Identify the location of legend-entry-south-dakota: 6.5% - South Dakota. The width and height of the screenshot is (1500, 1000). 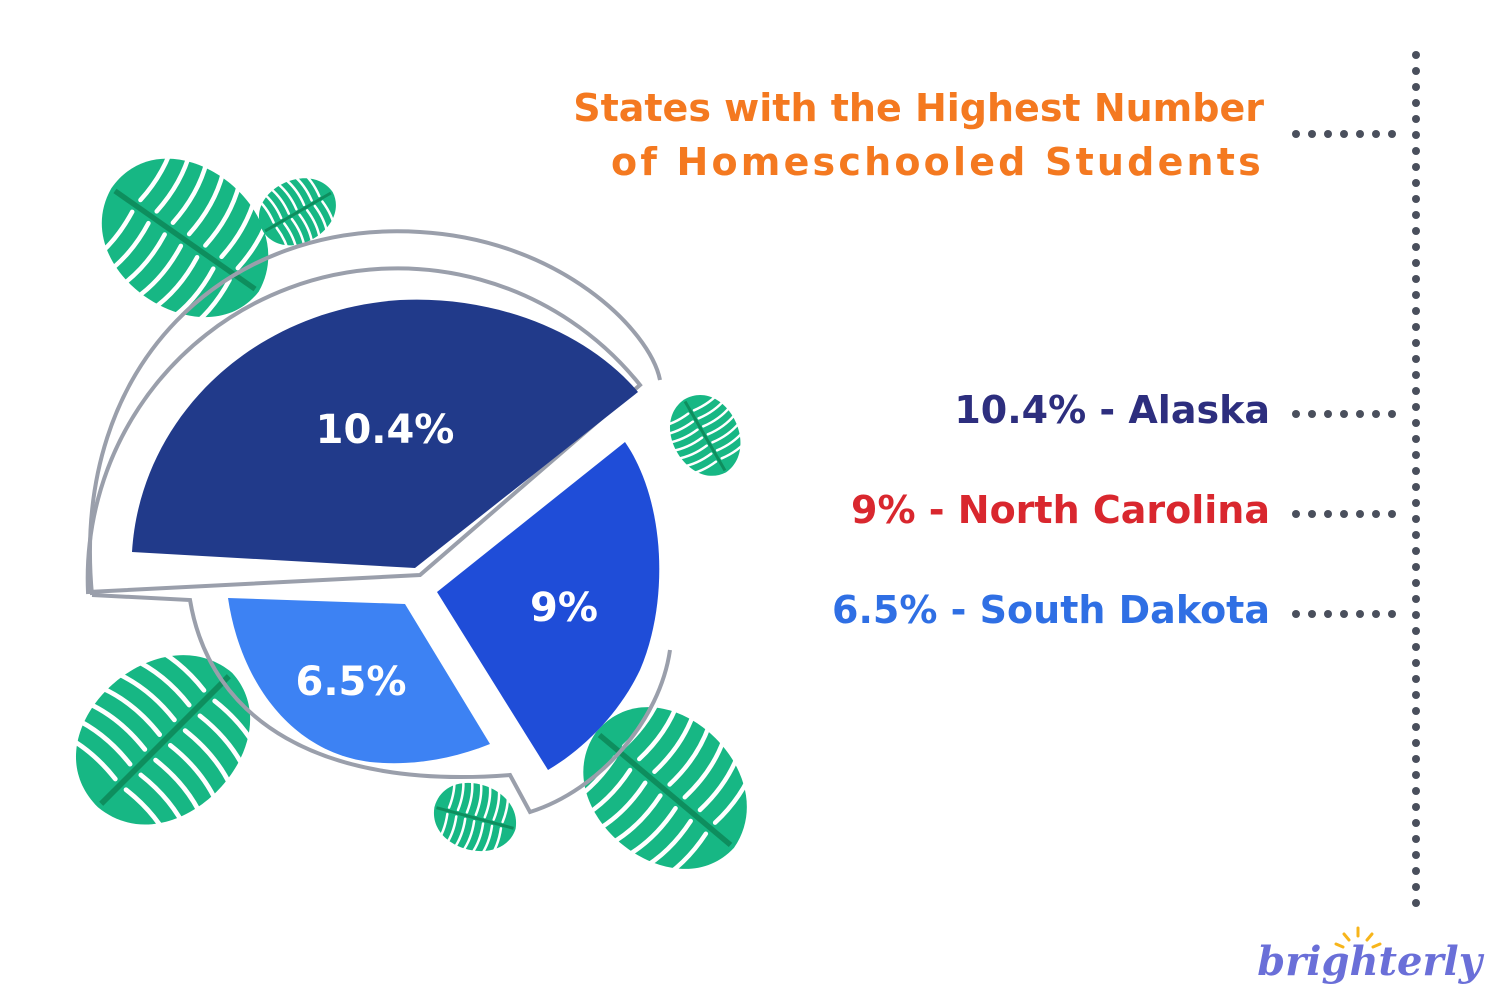
(1051, 610).